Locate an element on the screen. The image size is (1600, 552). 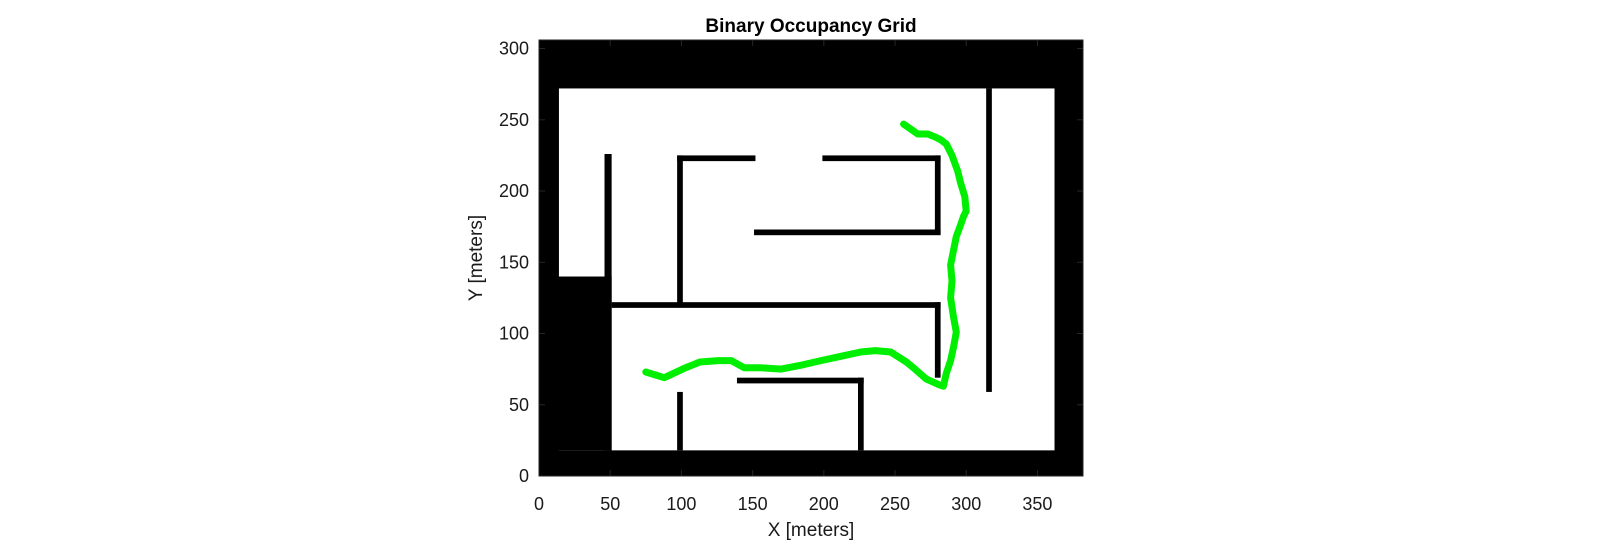
wall-inner-vertical-left is located at coordinates (680, 231).